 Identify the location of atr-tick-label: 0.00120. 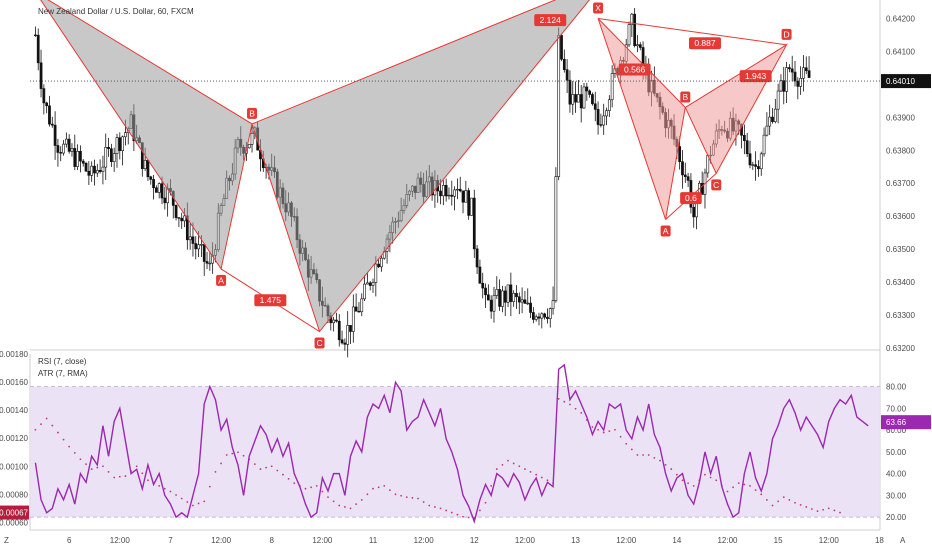
(14, 438).